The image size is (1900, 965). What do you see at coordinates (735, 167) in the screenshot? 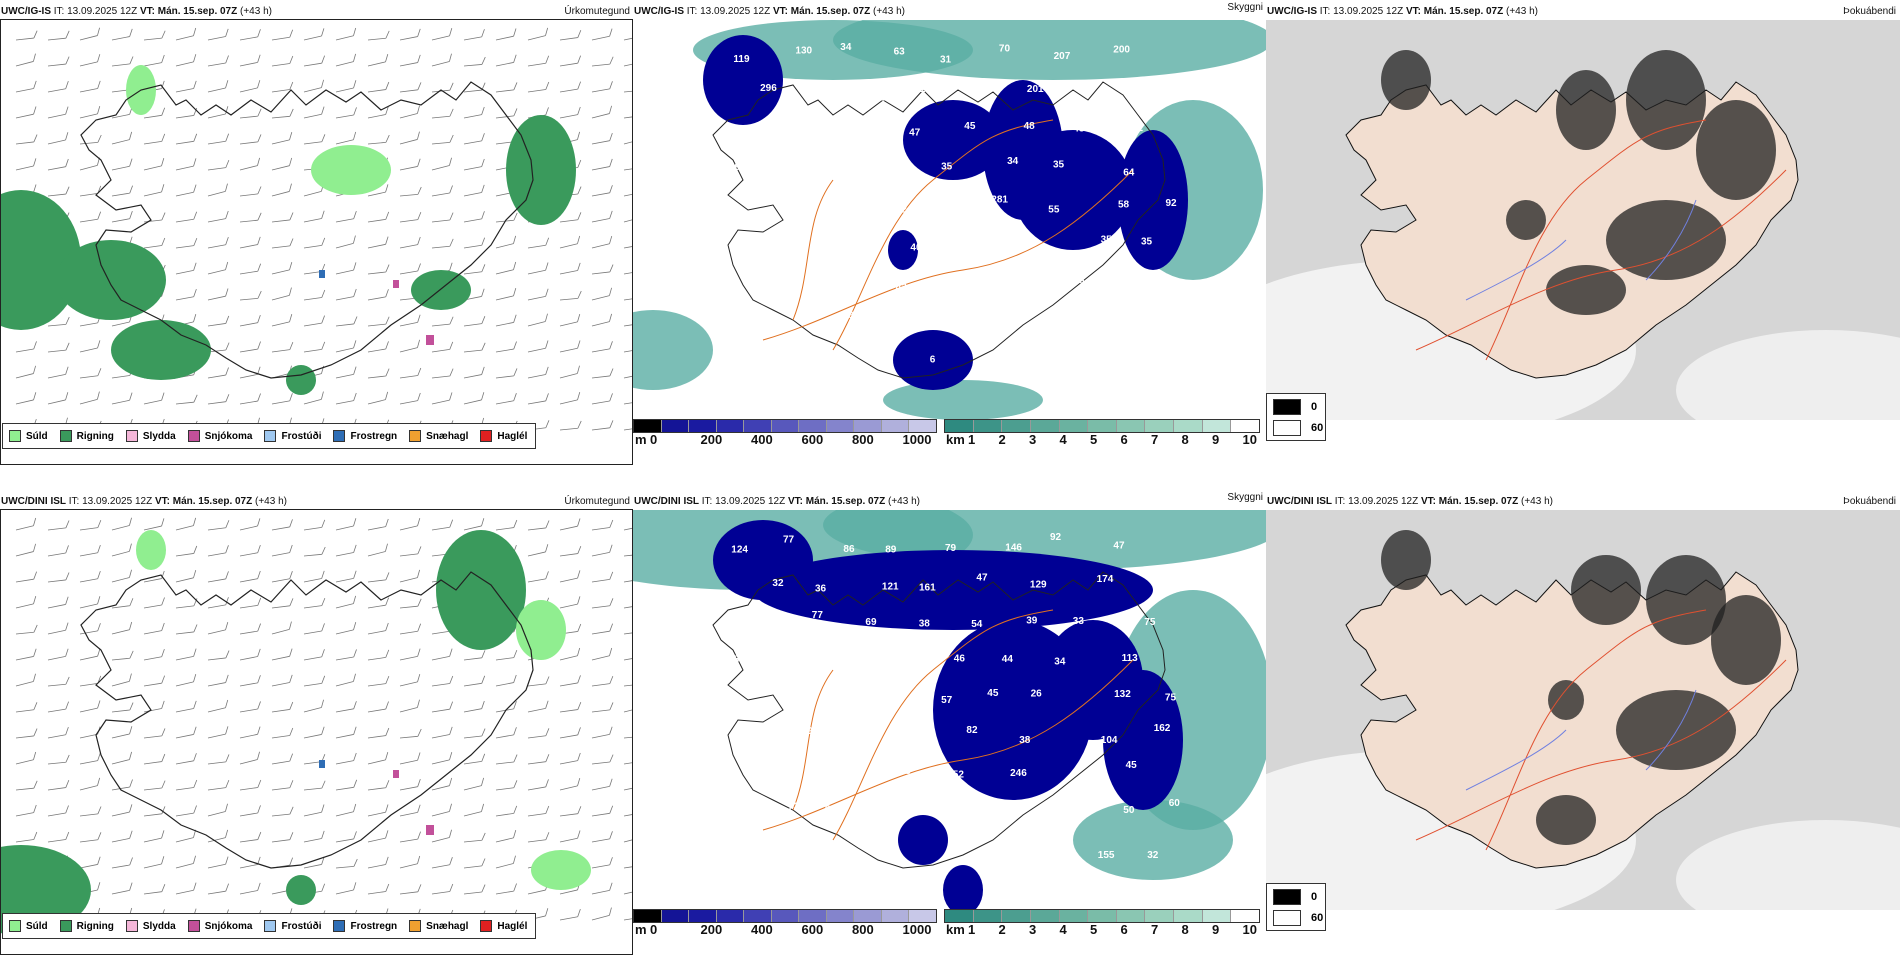
I see `ceiling-value-label: 69` at bounding box center [735, 167].